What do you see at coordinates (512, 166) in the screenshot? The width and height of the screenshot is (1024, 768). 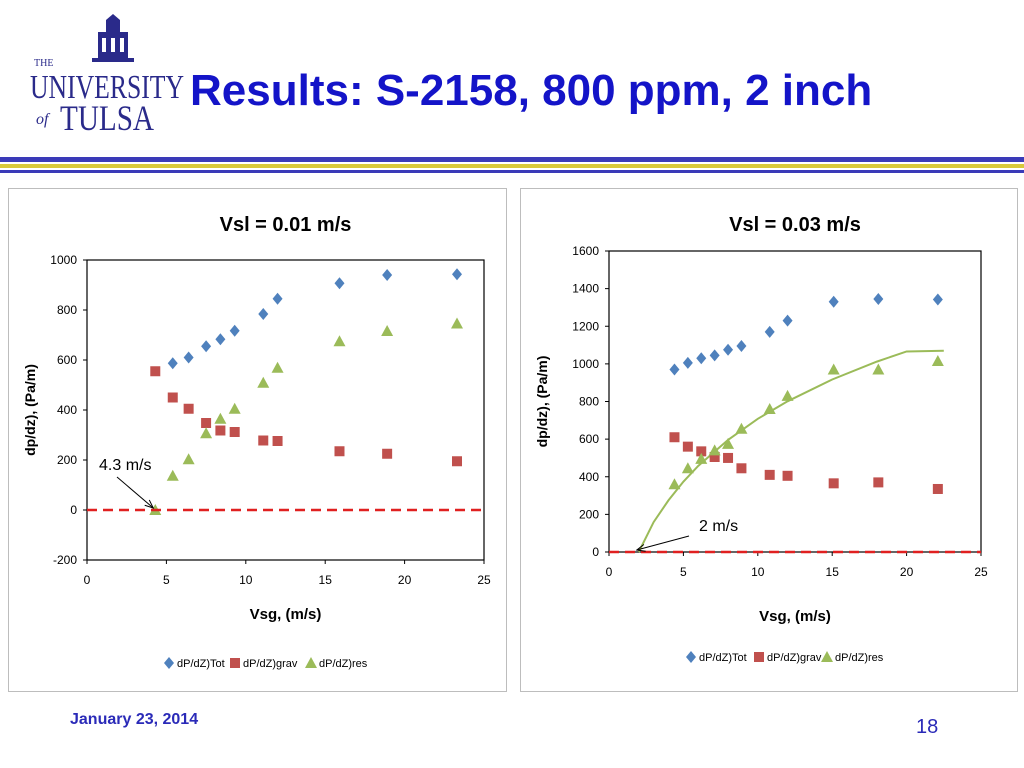 I see `header-rule-gold` at bounding box center [512, 166].